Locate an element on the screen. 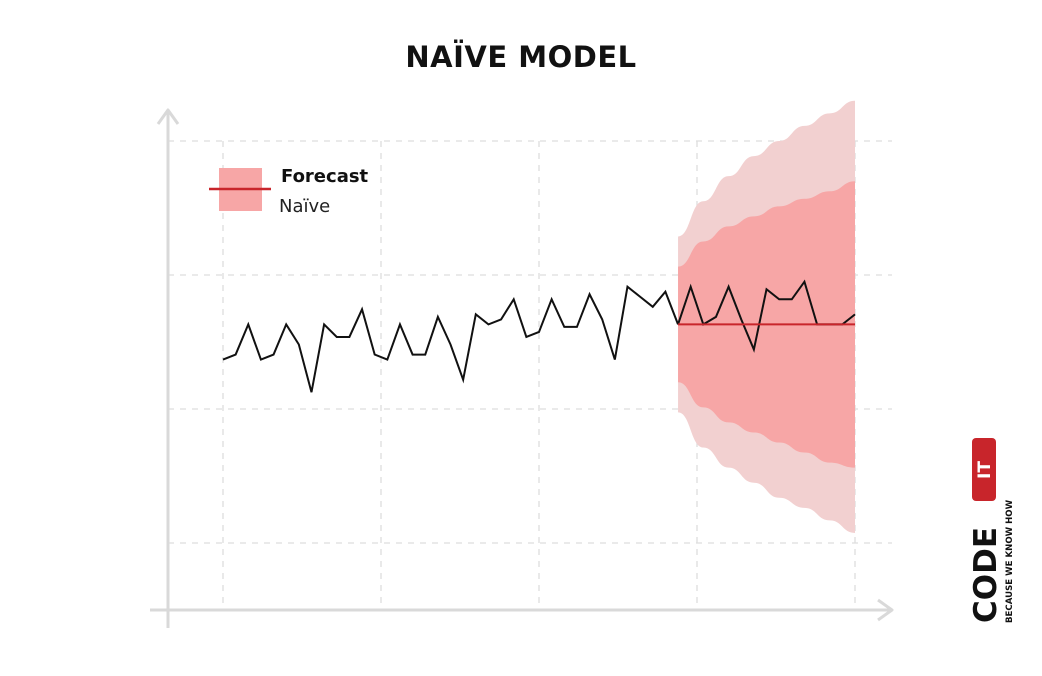  series-lines is located at coordinates (539, 336).